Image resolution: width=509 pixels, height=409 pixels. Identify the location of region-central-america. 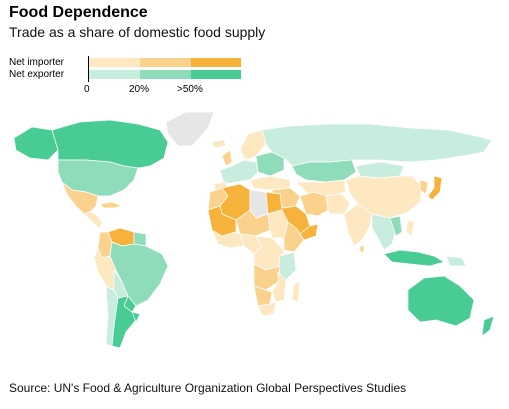
(93, 220).